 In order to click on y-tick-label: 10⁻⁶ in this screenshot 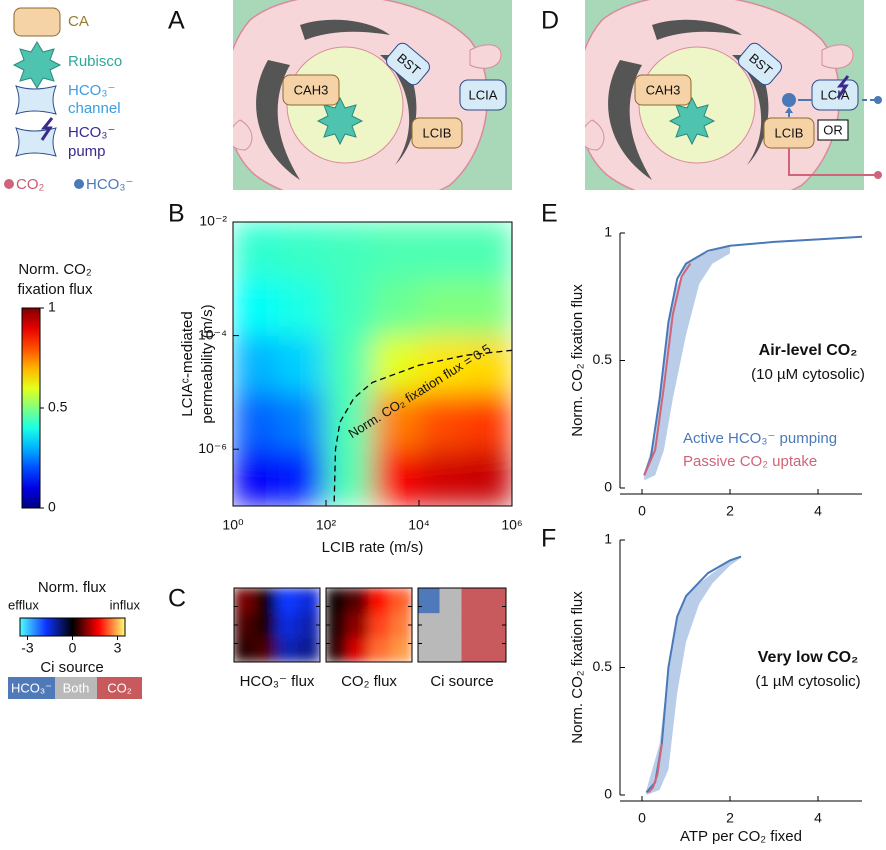, I will do `click(212, 448)`.